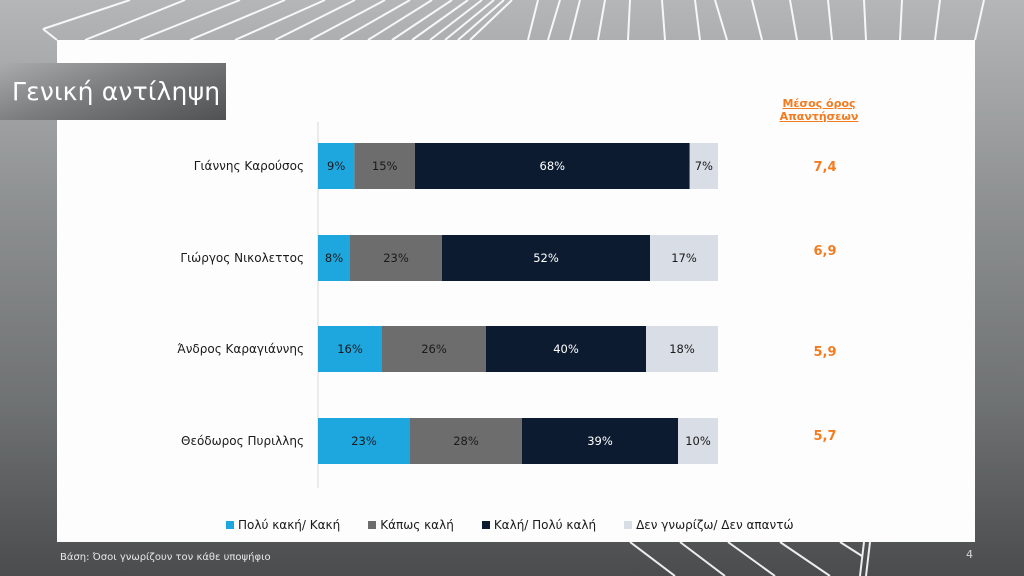 The height and width of the screenshot is (576, 1024). Describe the element at coordinates (819, 110) in the screenshot. I see `average-header: Μέσος όρος Απαντήσεων` at that location.